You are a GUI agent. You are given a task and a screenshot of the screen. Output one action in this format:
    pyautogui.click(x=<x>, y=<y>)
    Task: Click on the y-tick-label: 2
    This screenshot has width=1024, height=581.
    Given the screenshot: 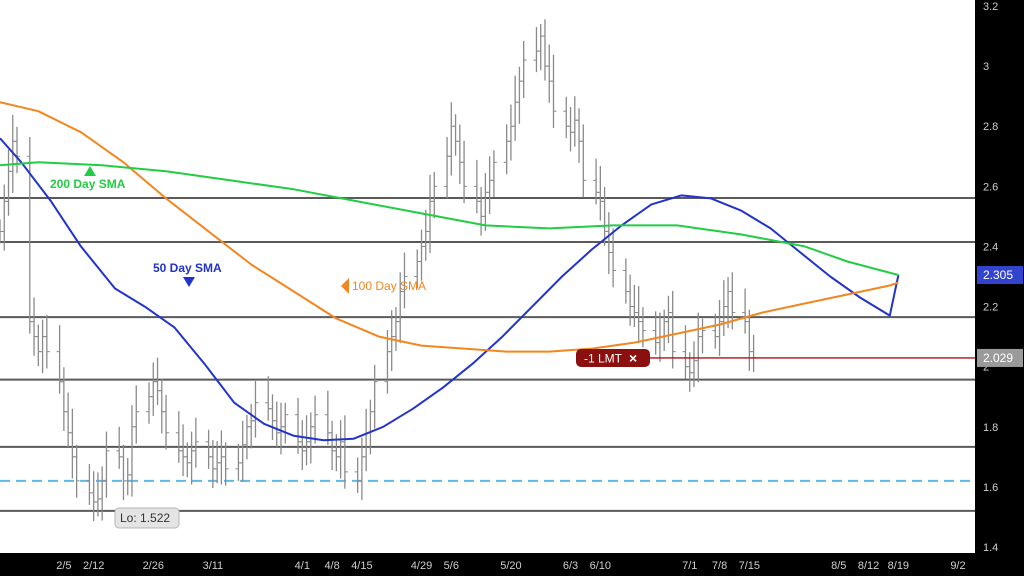 What is the action you would take?
    pyautogui.click(x=986, y=368)
    